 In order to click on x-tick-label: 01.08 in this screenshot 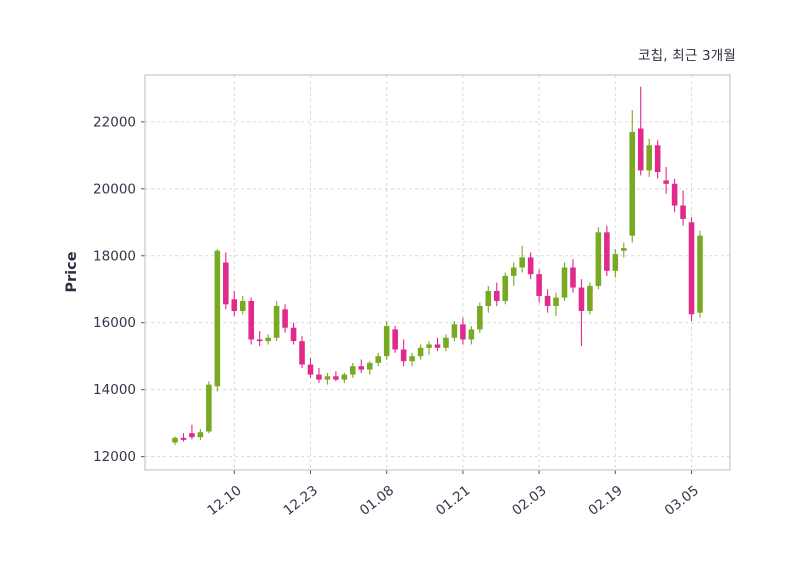, I will do `click(377, 501)`.